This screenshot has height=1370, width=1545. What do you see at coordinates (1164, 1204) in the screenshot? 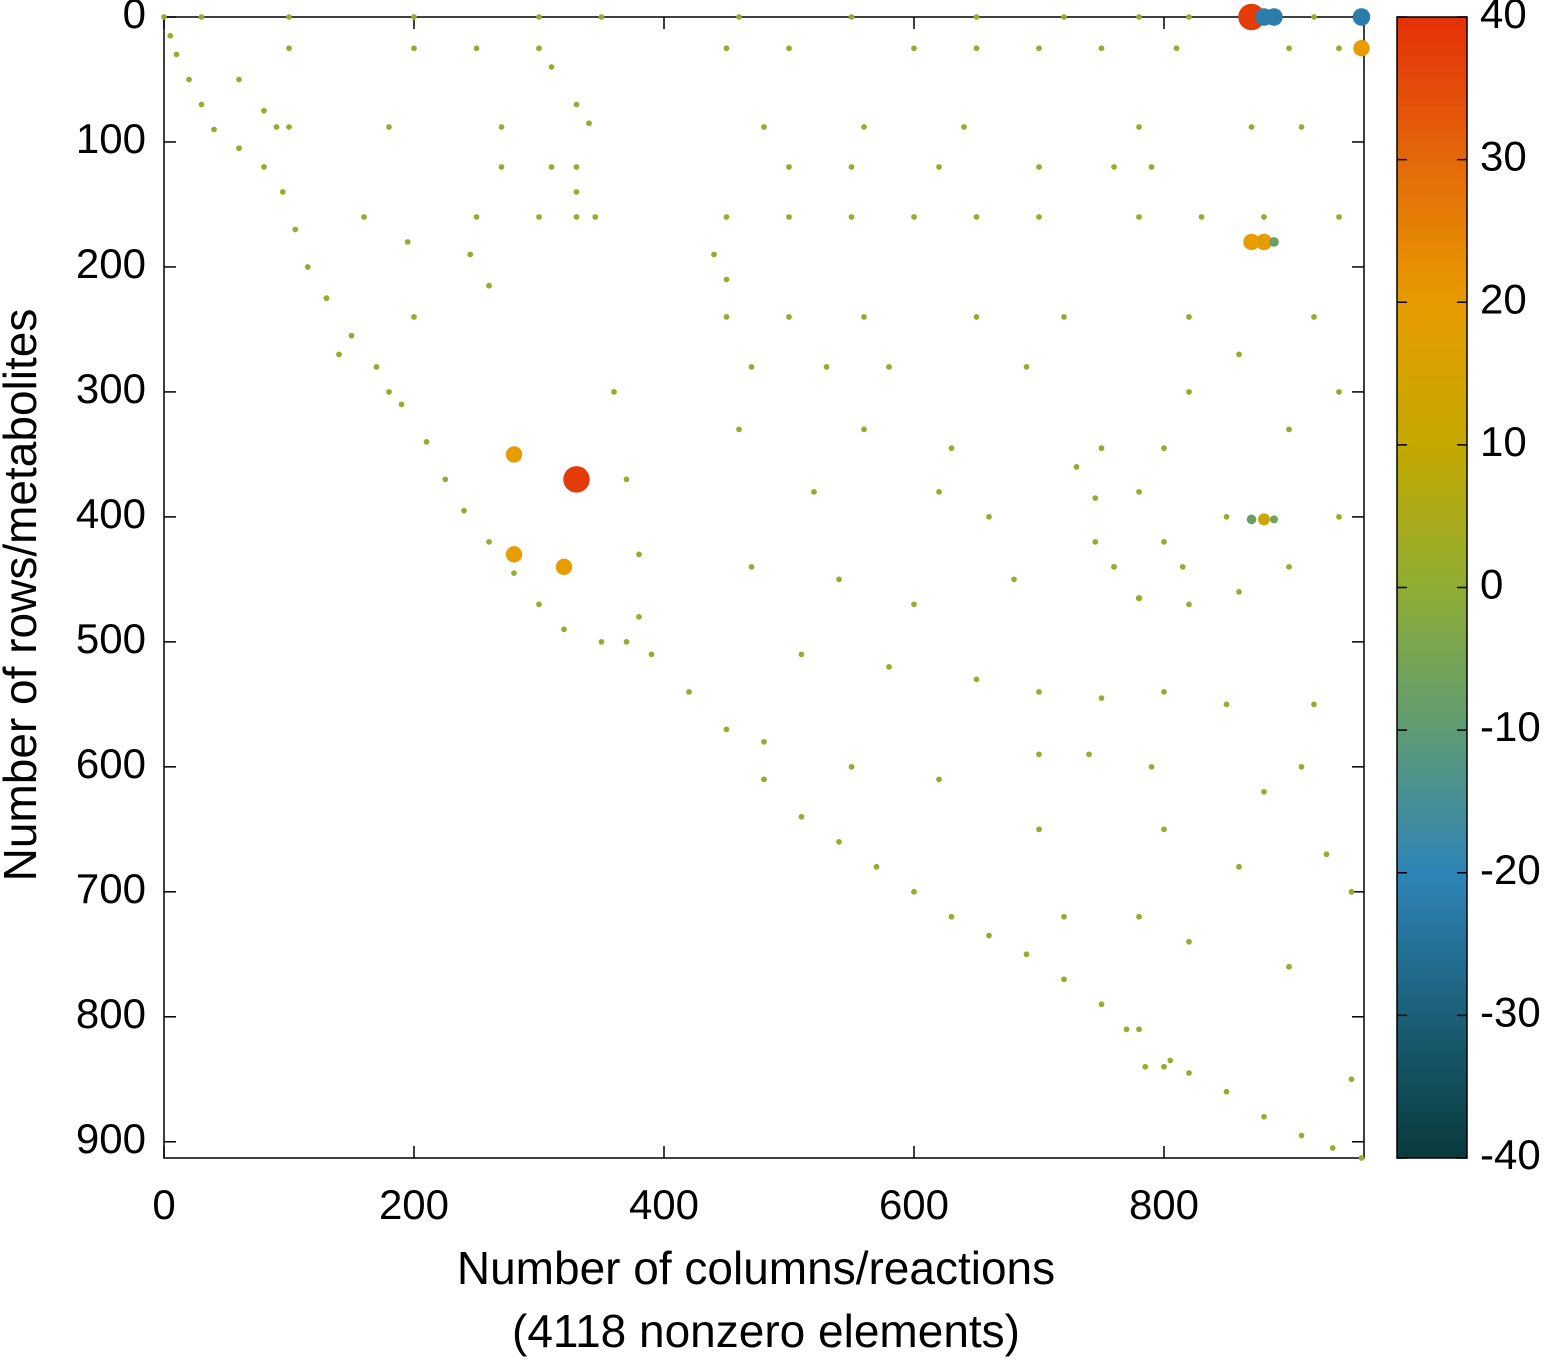
I see `x-tick-label: 800` at bounding box center [1164, 1204].